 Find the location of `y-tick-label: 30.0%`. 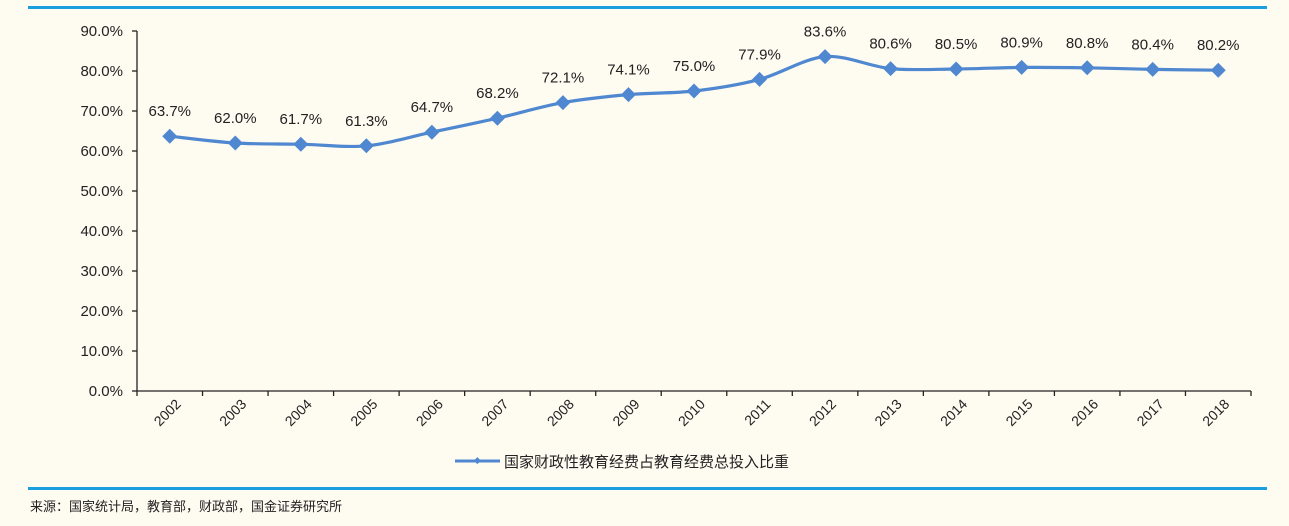

y-tick-label: 30.0% is located at coordinates (101, 271).